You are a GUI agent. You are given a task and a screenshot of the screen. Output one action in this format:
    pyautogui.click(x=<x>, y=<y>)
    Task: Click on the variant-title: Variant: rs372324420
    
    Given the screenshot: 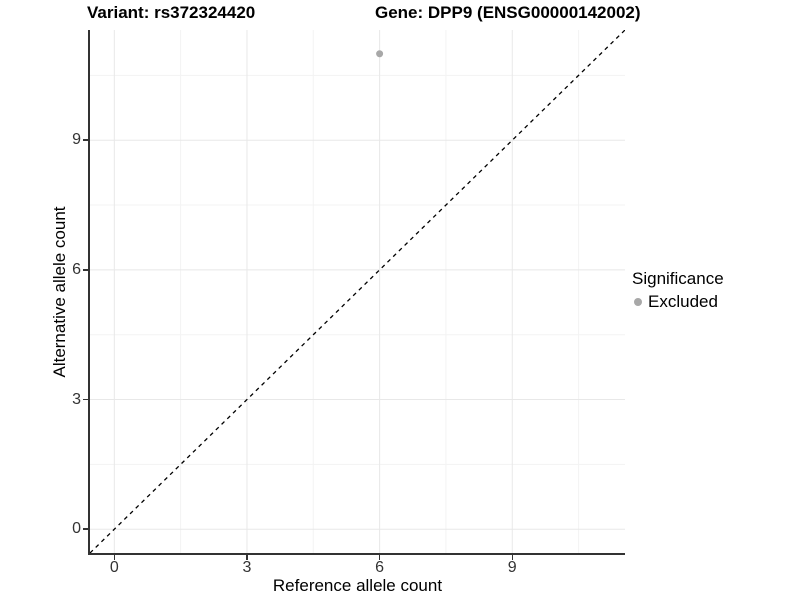 What is the action you would take?
    pyautogui.click(x=171, y=12)
    